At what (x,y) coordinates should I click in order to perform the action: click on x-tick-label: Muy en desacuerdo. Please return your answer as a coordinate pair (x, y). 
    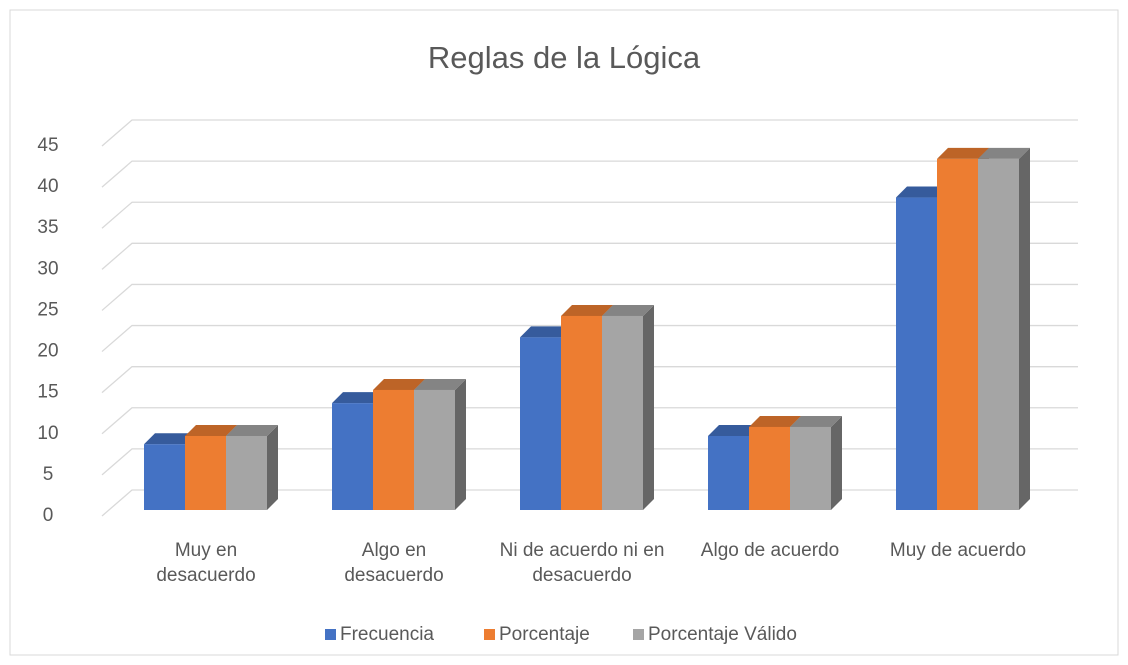
    Looking at the image, I should click on (206, 563).